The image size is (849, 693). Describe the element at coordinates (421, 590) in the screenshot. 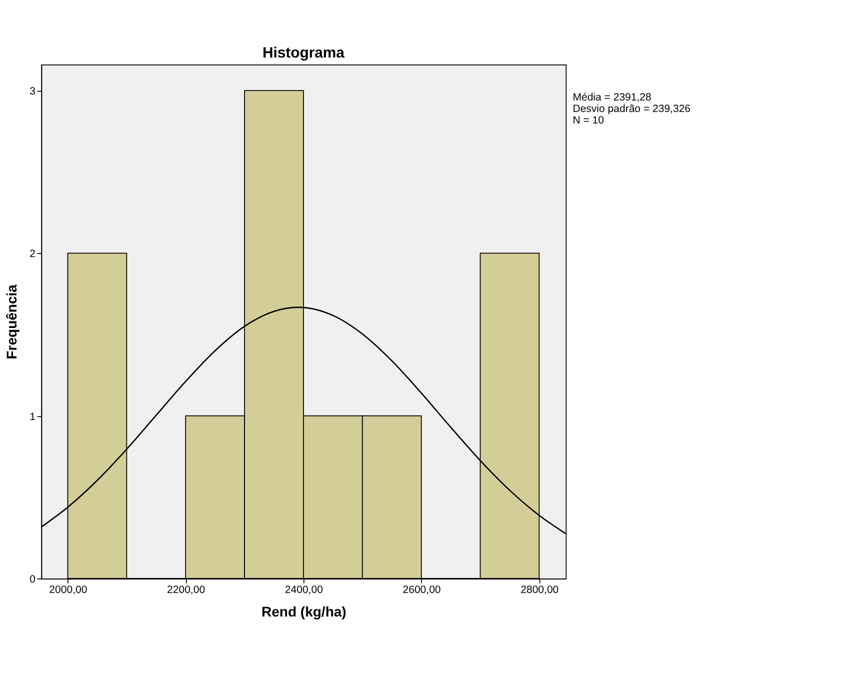

I see `x-tick-label: 2600,00` at that location.